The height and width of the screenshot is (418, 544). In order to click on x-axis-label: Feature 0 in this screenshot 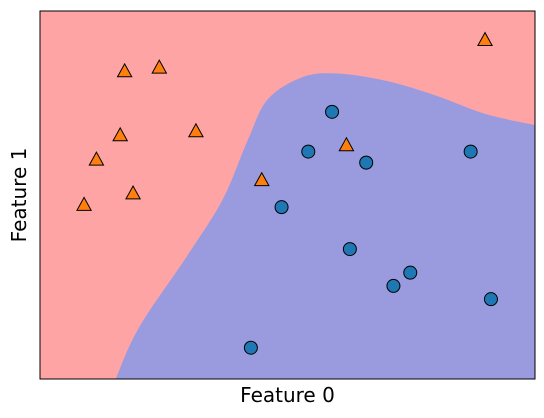, I will do `click(287, 395)`.